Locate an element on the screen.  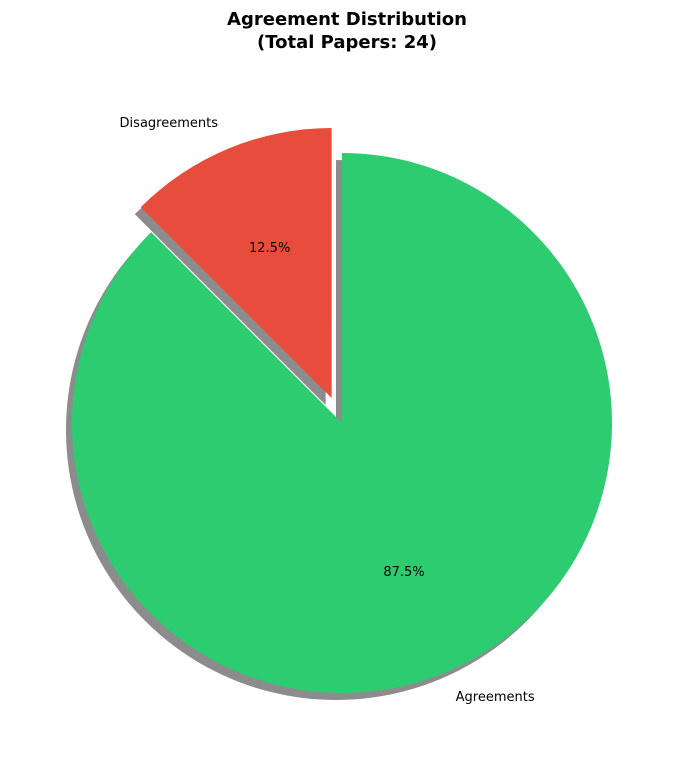
pie-category-label-agreements: Agreements is located at coordinates (495, 697).